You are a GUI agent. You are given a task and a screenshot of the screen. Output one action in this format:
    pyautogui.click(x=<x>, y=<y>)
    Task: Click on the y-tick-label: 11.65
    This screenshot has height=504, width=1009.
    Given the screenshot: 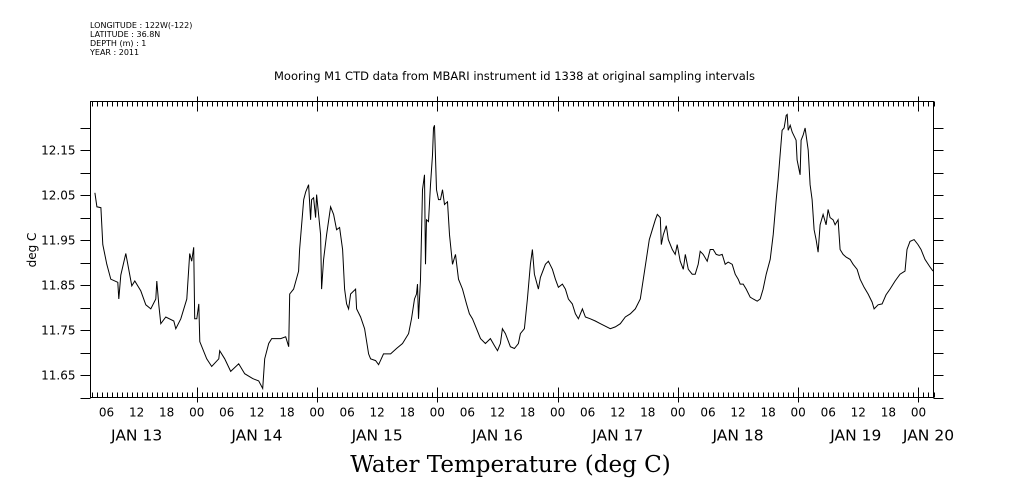 What is the action you would take?
    pyautogui.click(x=58, y=376)
    